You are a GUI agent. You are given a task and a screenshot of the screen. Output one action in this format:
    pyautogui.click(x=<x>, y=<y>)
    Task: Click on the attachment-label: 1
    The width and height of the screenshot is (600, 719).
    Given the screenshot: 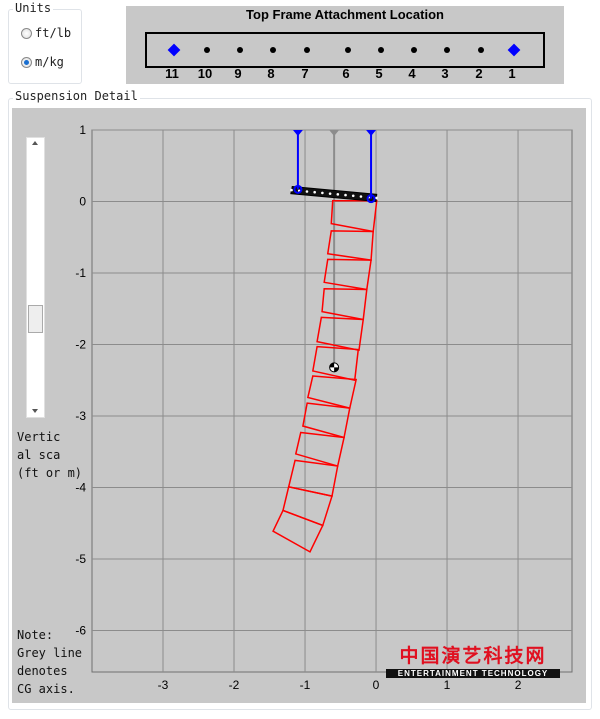 What is the action you would take?
    pyautogui.click(x=512, y=73)
    